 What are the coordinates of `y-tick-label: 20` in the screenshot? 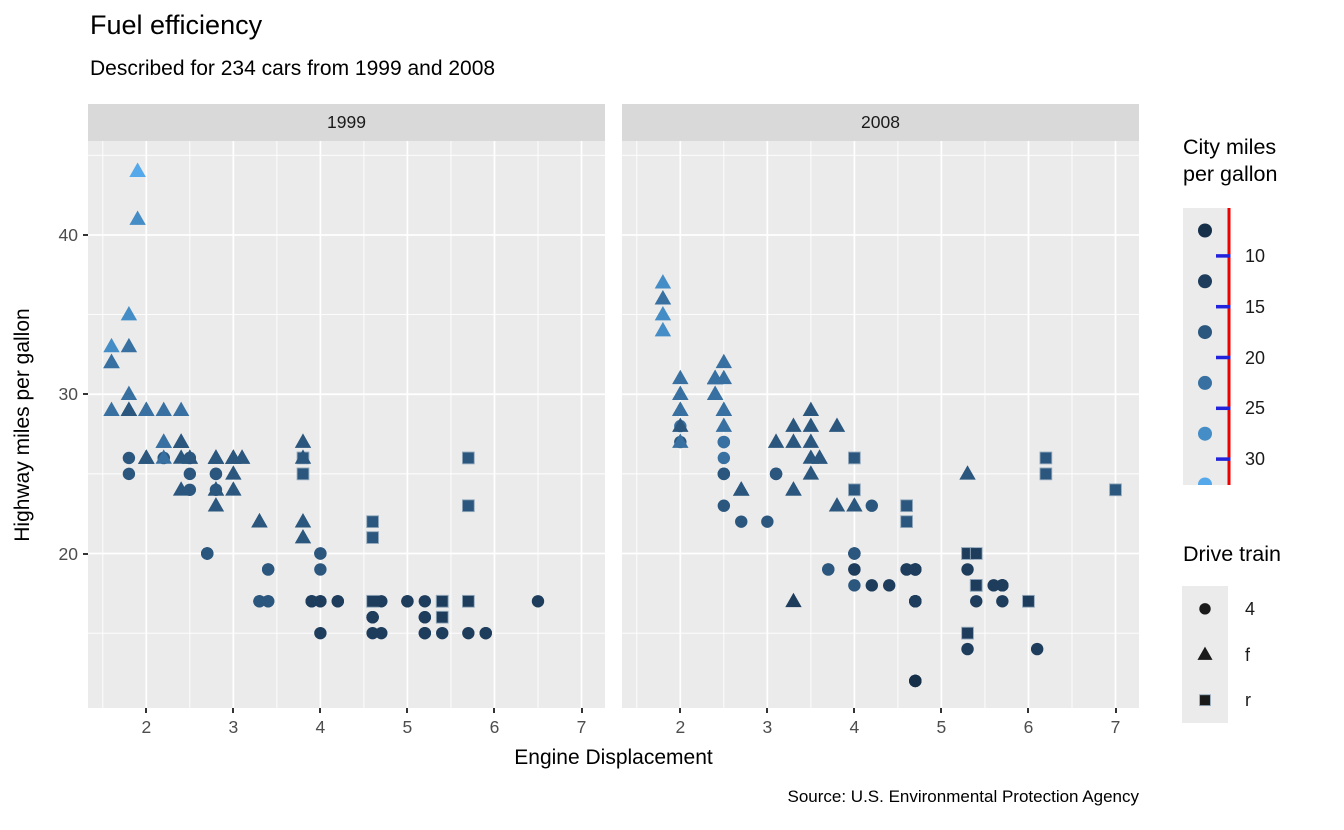 It's located at (68, 553).